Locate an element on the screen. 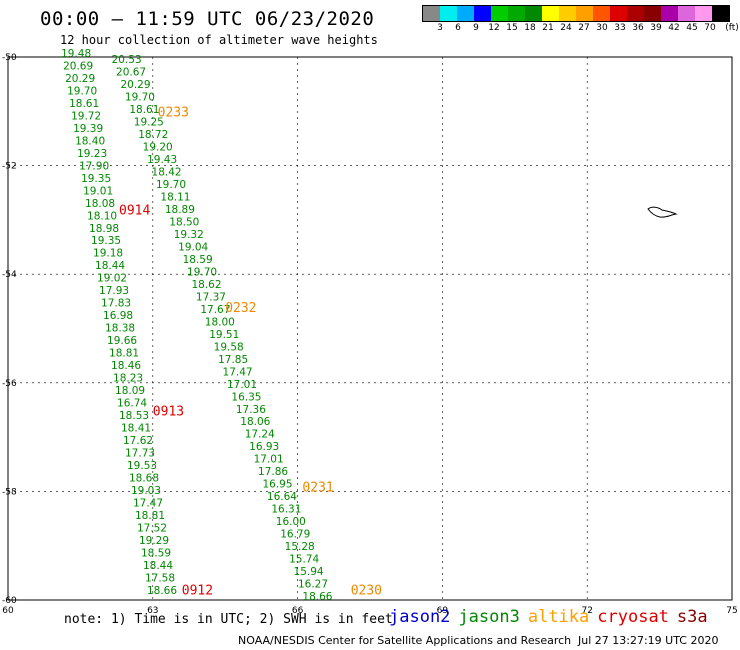  wave-height-value: 17.37 is located at coordinates (211, 297).